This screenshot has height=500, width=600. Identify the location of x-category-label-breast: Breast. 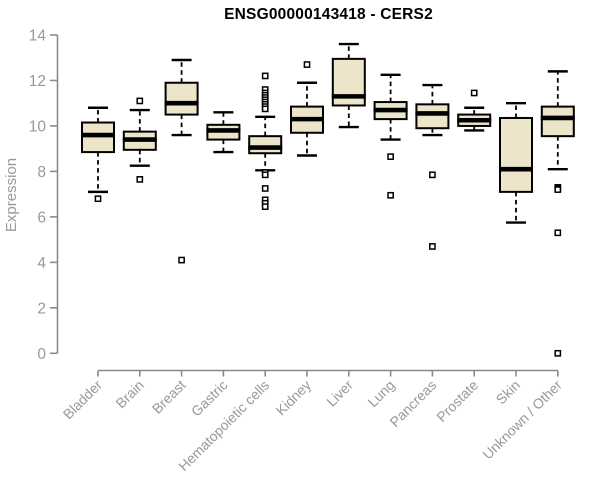
(169, 397).